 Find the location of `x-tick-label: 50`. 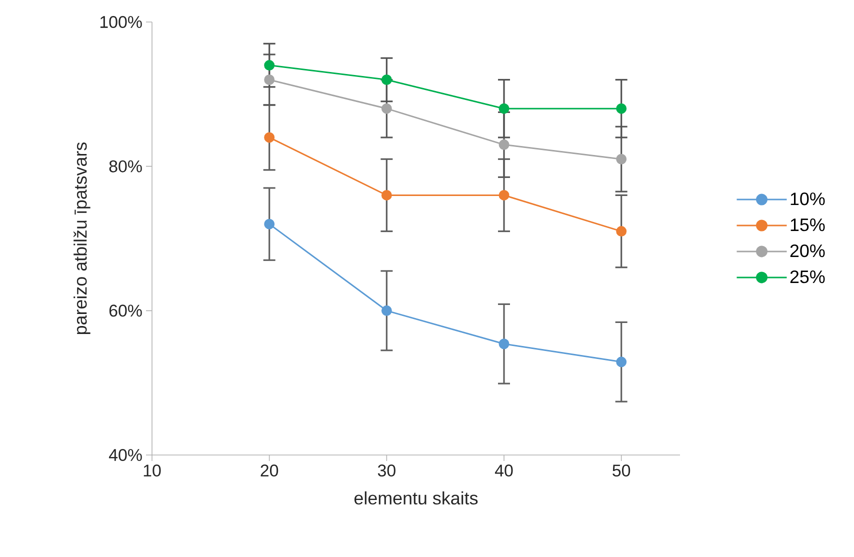

x-tick-label: 50 is located at coordinates (621, 470).